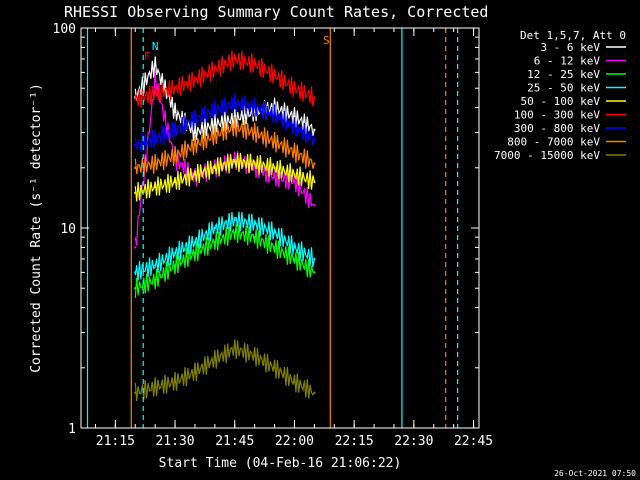 This screenshot has width=640, height=480. Describe the element at coordinates (413, 441) in the screenshot. I see `x-tick-label: 22:30` at that location.